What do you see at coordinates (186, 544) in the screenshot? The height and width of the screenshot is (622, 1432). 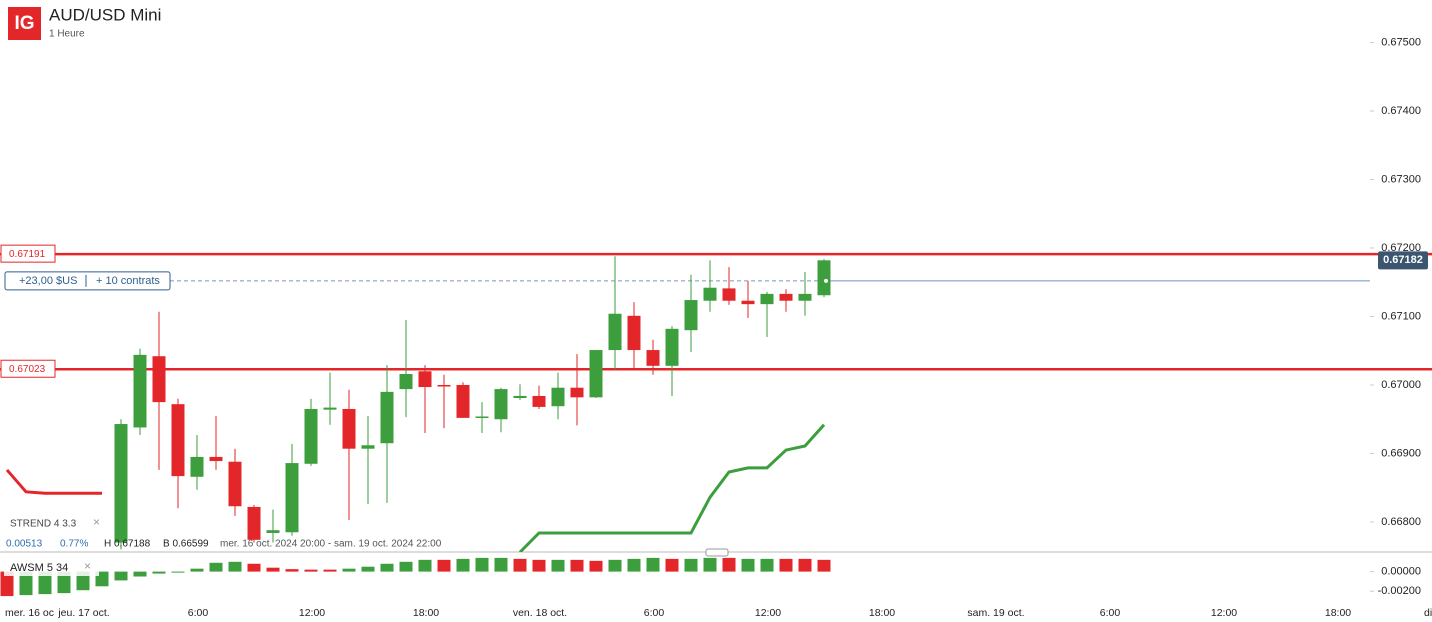 I see `info-low: B 0.66599` at bounding box center [186, 544].